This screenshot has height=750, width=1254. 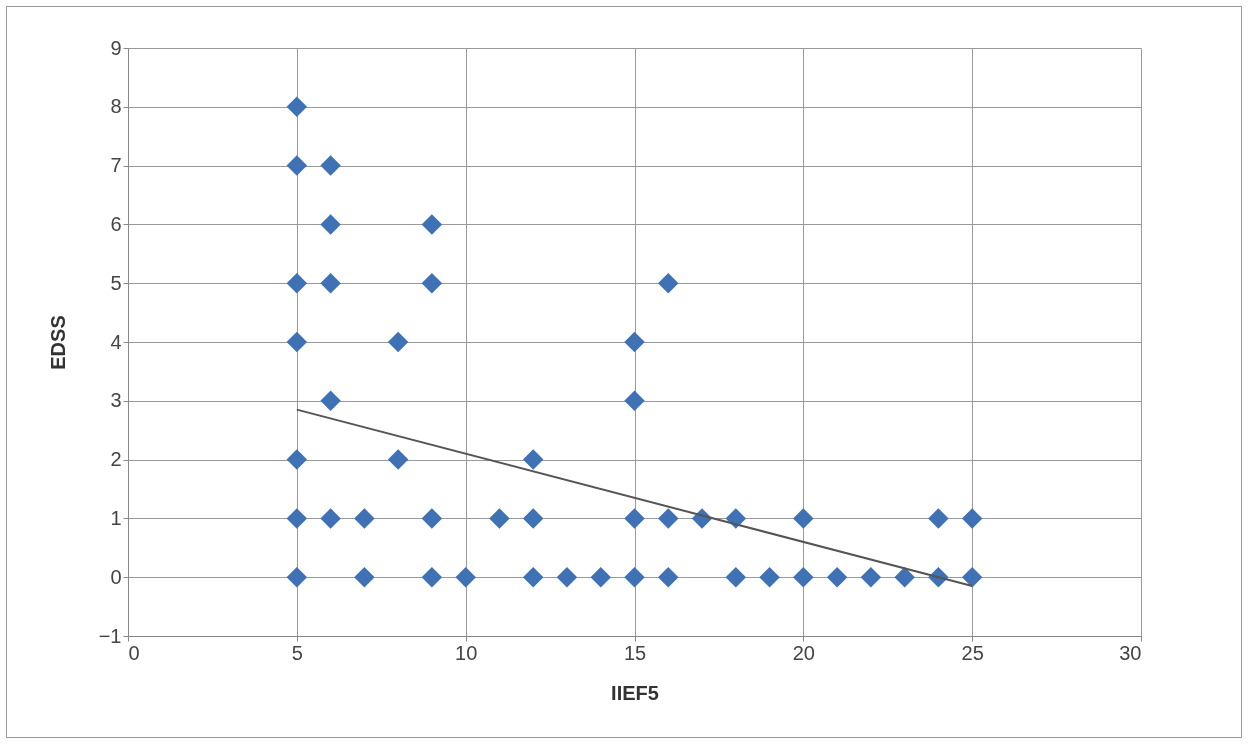 I want to click on y-tick-label: 4, so click(x=116, y=341).